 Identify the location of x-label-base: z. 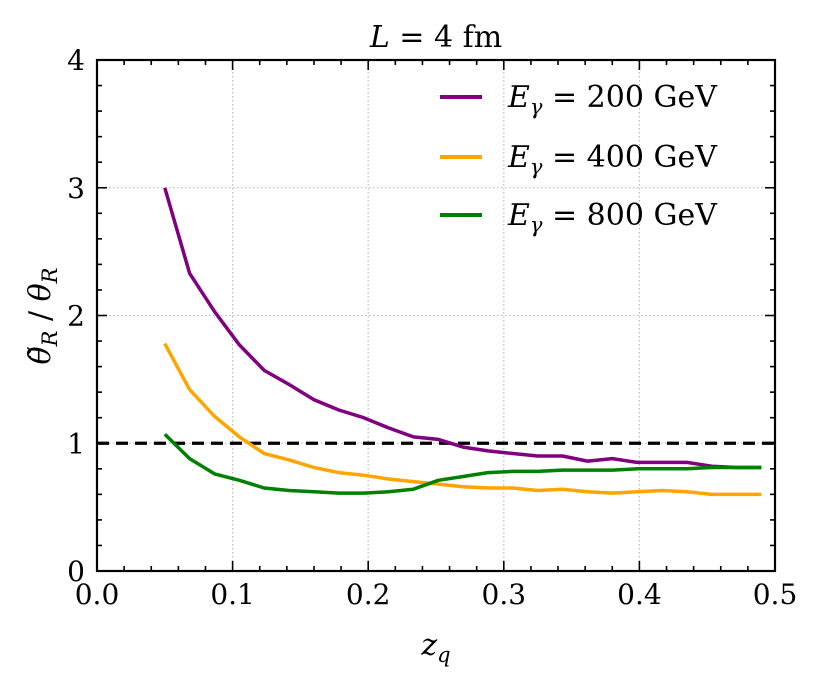
(428, 645).